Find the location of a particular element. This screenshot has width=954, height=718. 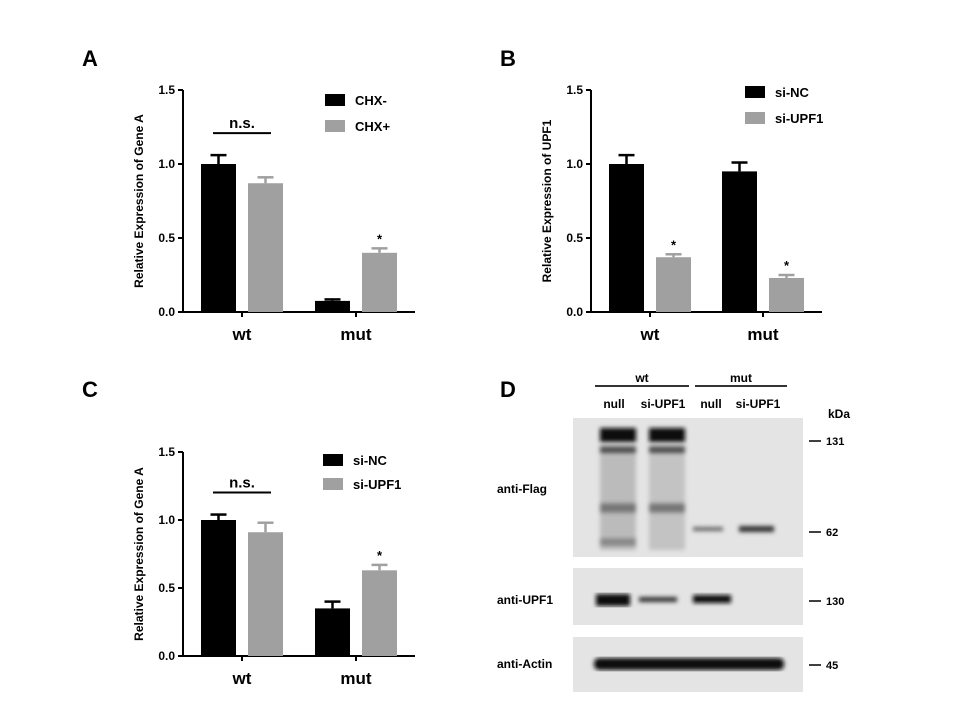

legend-label: CHX- is located at coordinates (371, 100).